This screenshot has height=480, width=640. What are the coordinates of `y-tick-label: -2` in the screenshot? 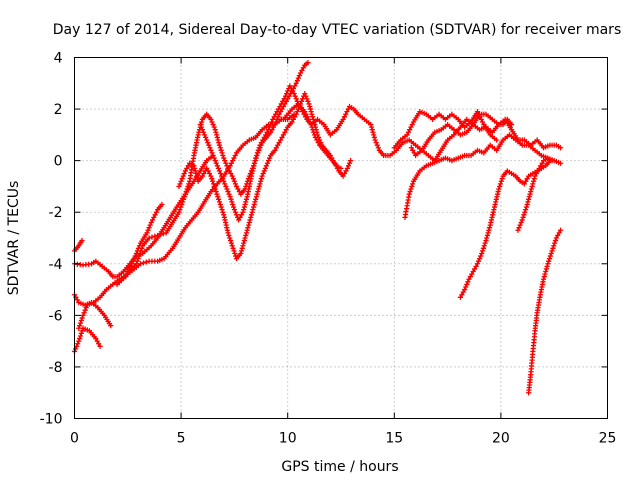 It's located at (56, 213).